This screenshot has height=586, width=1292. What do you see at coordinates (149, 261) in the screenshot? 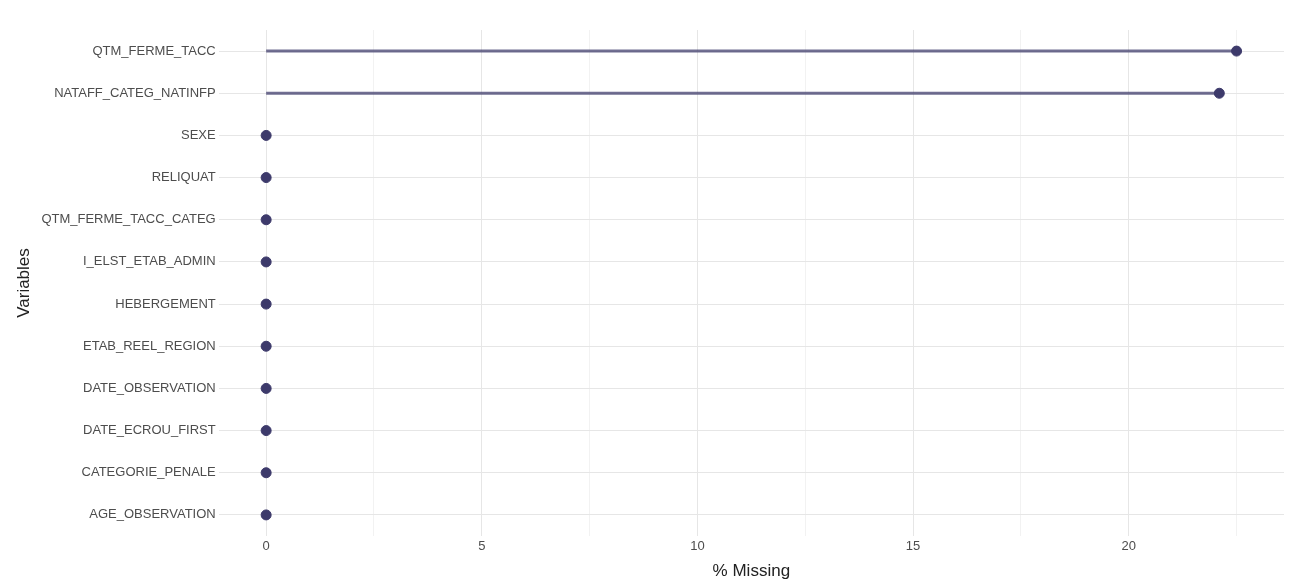
I see `y-tick-label: I_ELST_ETAB_ADMIN` at bounding box center [149, 261].